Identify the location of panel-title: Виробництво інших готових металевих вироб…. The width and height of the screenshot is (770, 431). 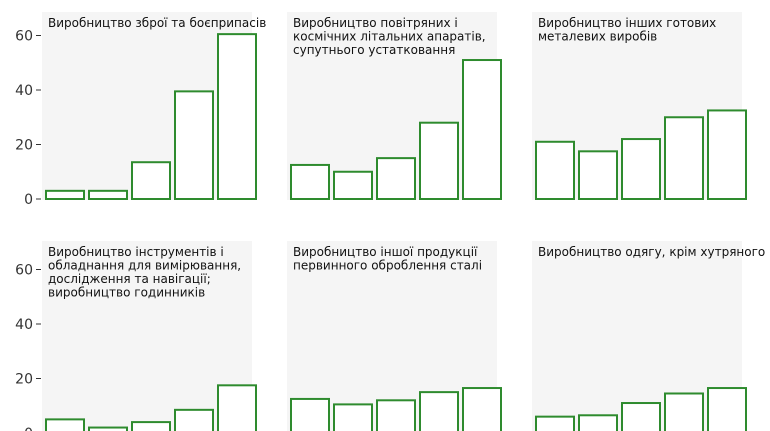
(627, 30).